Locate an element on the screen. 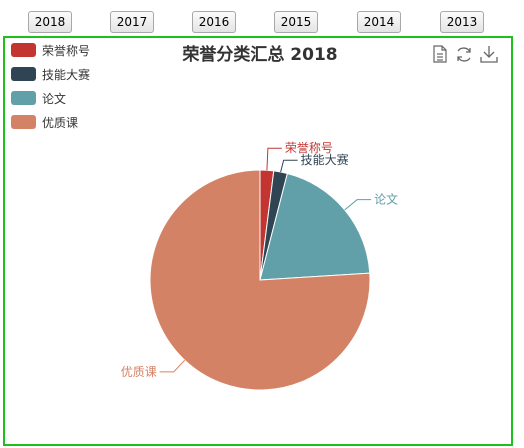 Image resolution: width=524 pixels, height=448 pixels. year-button-2013: 2013 is located at coordinates (462, 22).